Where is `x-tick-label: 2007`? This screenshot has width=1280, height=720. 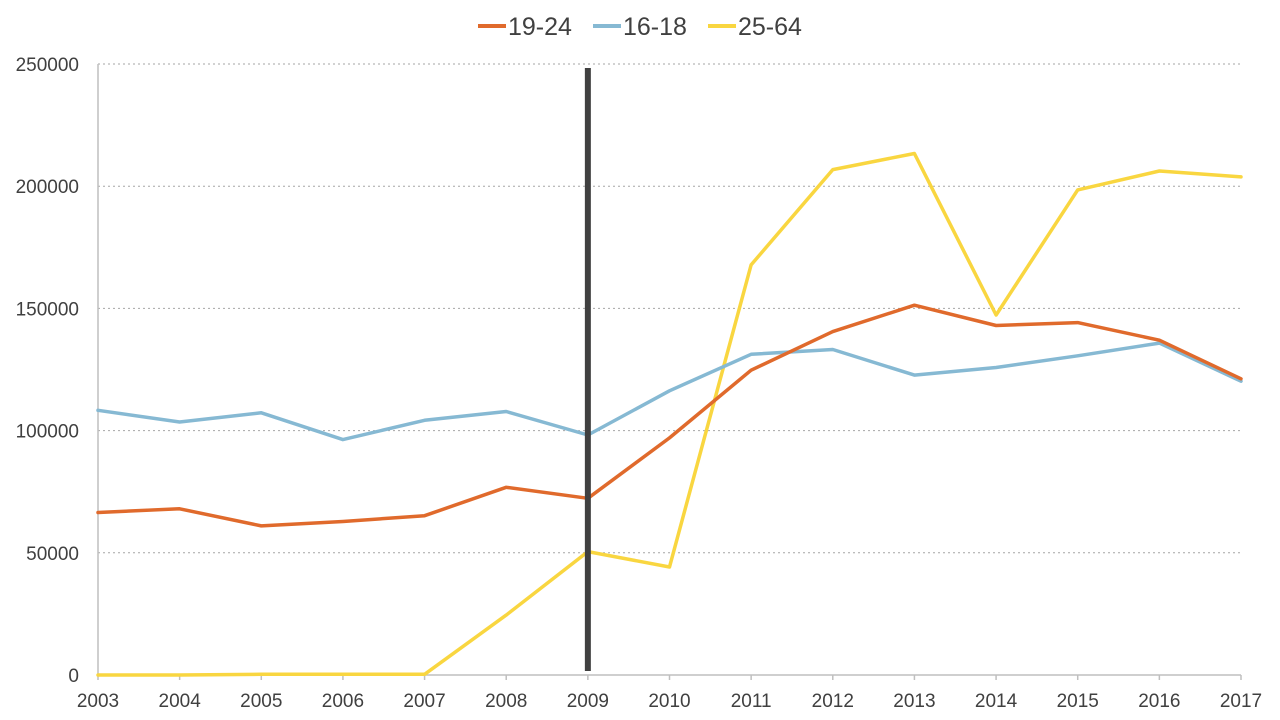
x-tick-label: 2007 is located at coordinates (424, 701).